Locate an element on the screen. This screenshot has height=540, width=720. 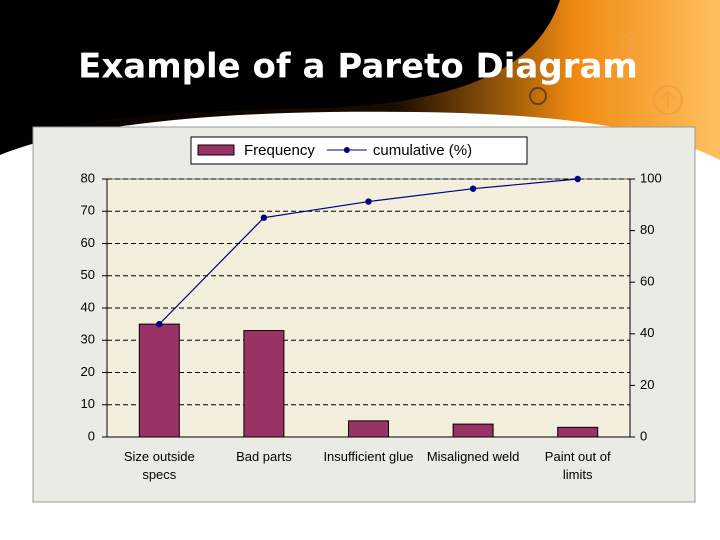
y-tick-label: 70 is located at coordinates (88, 210).